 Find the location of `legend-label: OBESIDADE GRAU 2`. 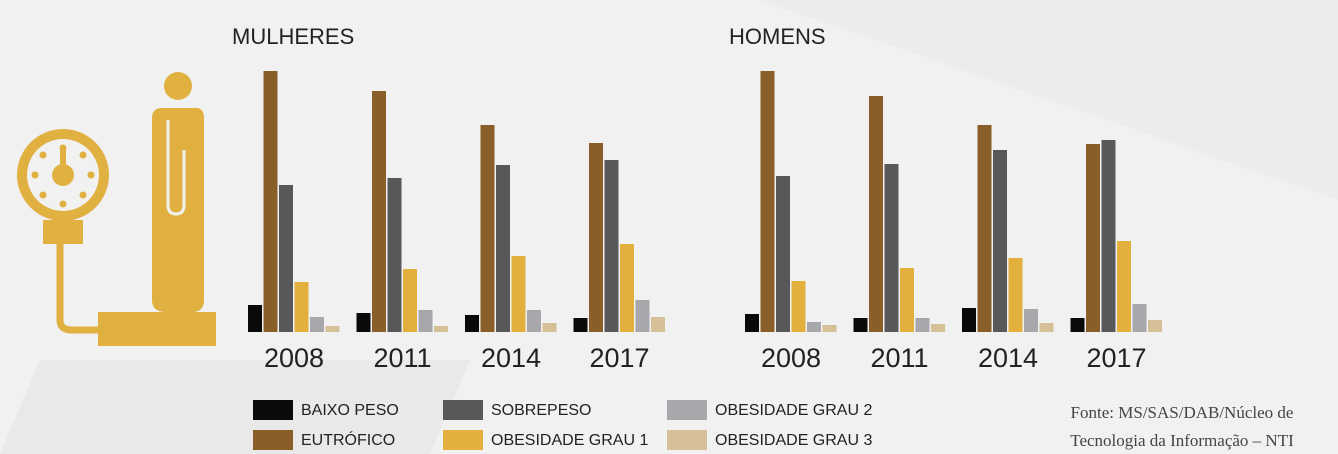

legend-label: OBESIDADE GRAU 2 is located at coordinates (793, 410).